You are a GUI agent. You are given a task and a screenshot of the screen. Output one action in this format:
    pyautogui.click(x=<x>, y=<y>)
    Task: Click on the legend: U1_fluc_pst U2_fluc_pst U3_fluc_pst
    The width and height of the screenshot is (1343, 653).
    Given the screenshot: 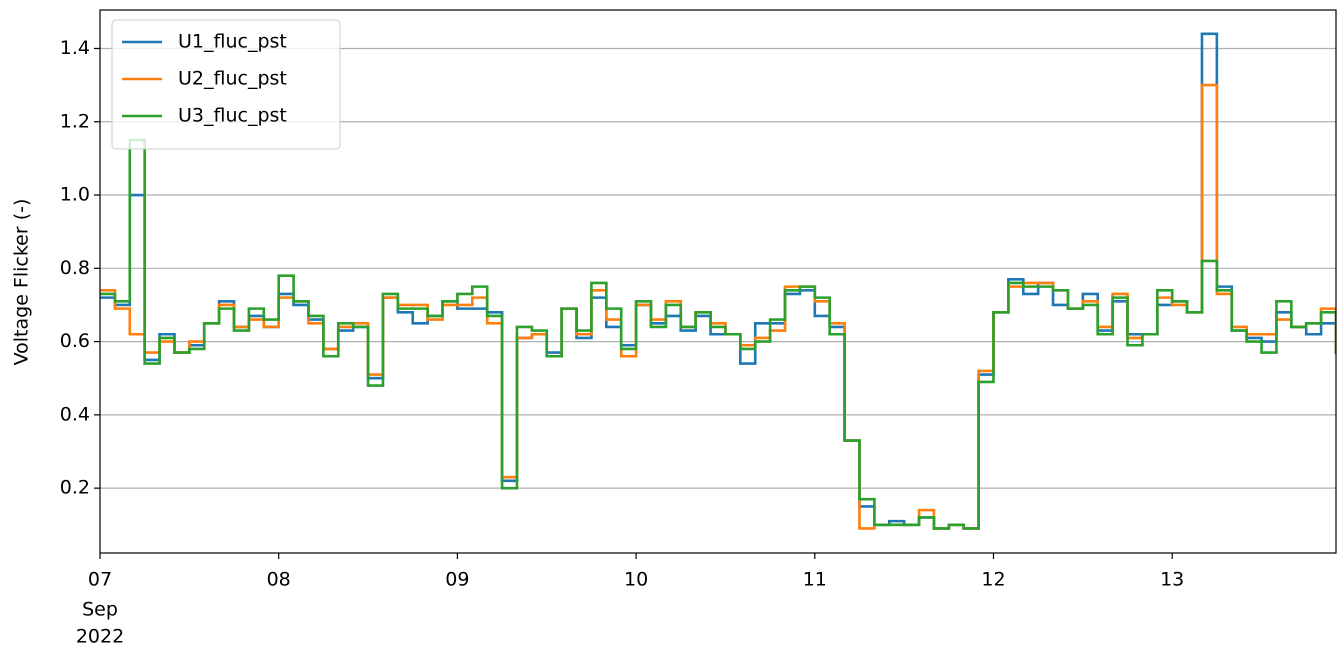 What is the action you would take?
    pyautogui.click(x=226, y=84)
    